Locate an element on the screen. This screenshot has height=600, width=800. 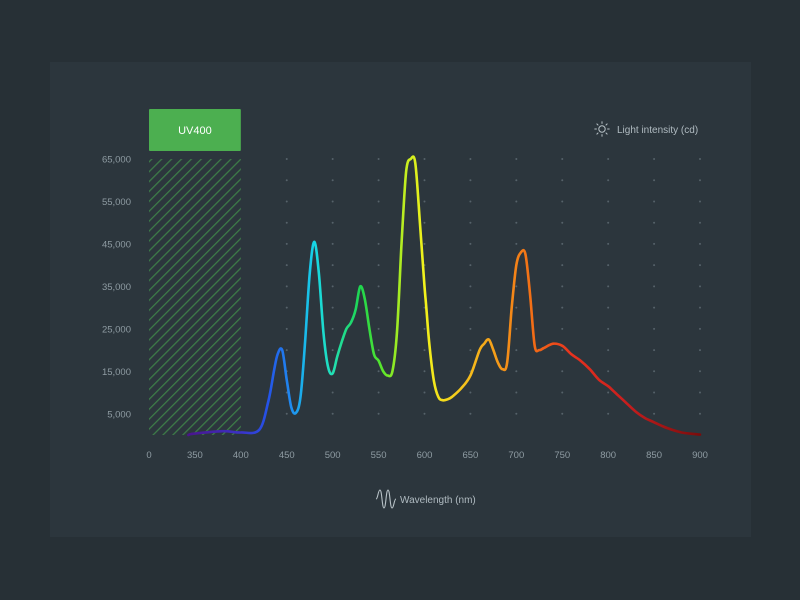
x-tick-label: 800 is located at coordinates (608, 455).